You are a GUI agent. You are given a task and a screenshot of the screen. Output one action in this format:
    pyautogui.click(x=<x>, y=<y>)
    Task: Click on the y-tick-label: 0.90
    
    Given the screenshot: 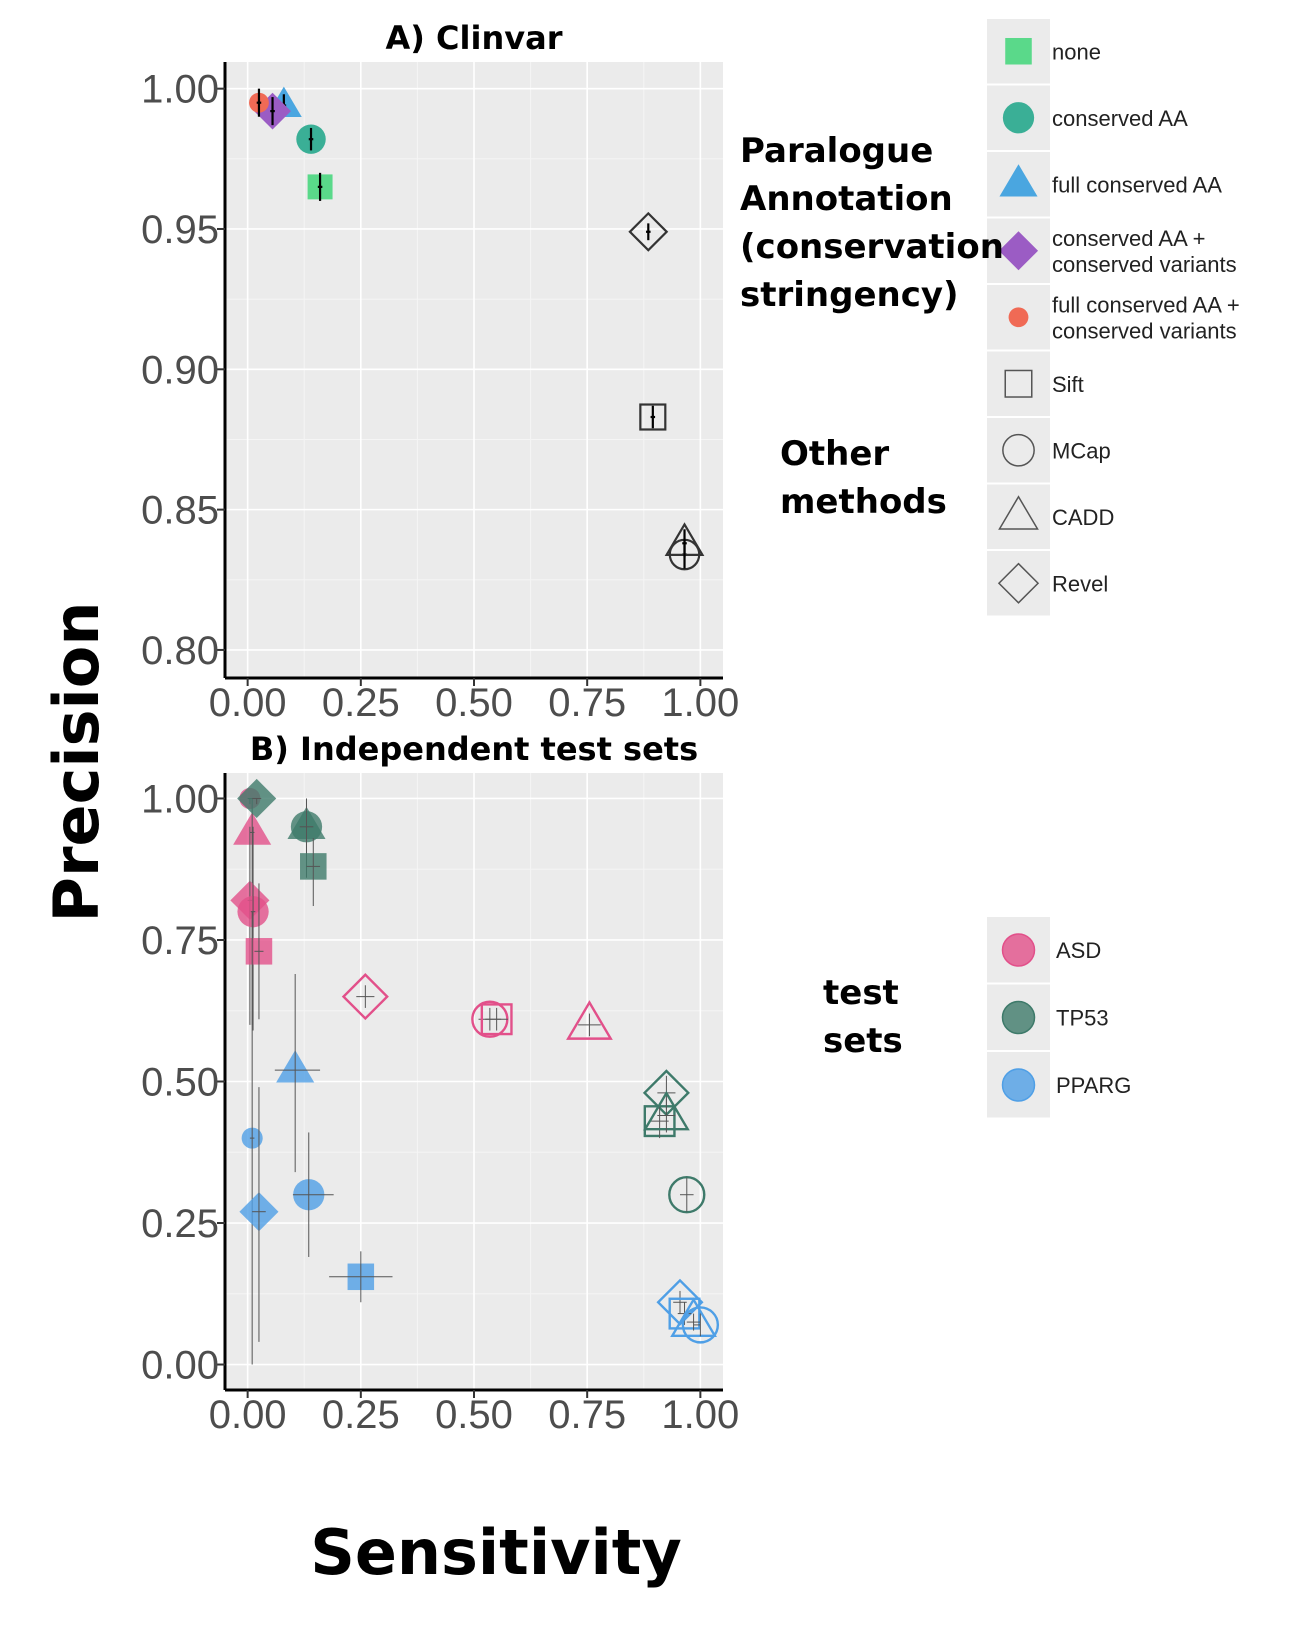 What is the action you would take?
    pyautogui.click(x=180, y=370)
    